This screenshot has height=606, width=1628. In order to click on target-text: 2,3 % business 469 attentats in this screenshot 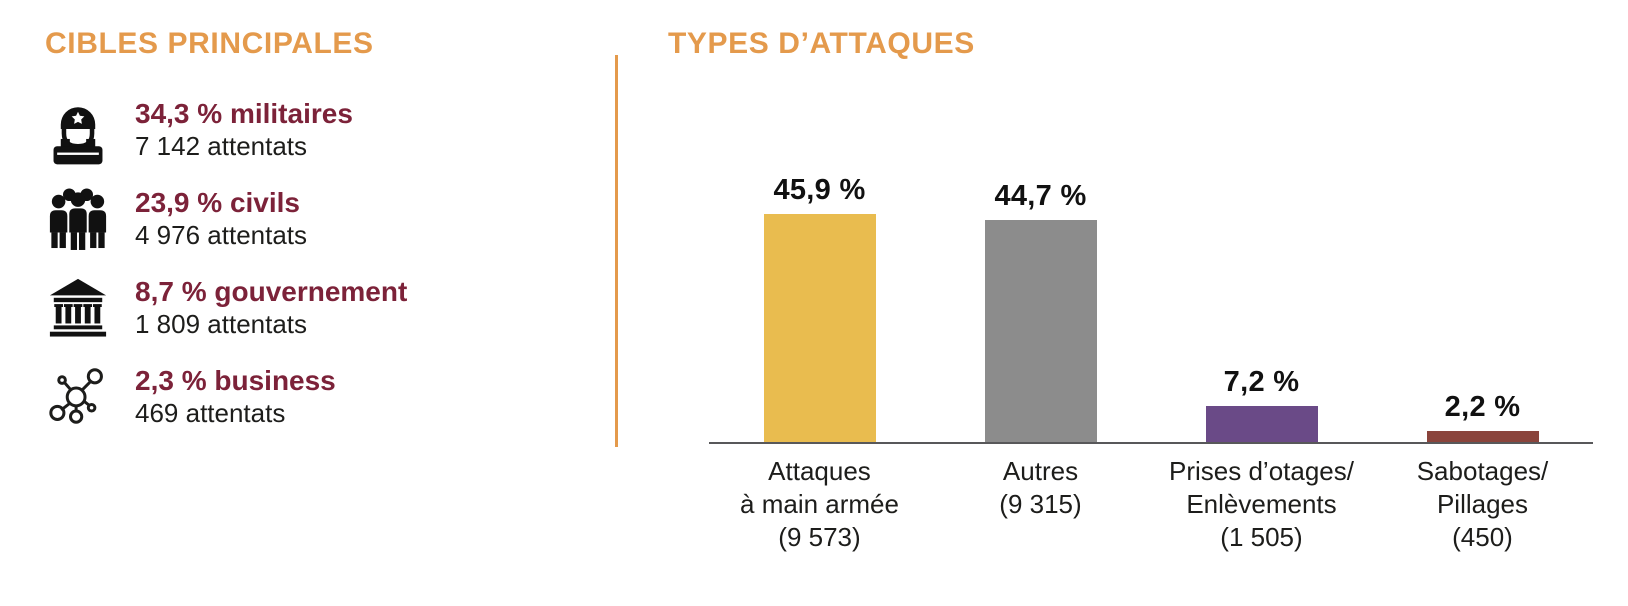, I will do `click(235, 396)`.